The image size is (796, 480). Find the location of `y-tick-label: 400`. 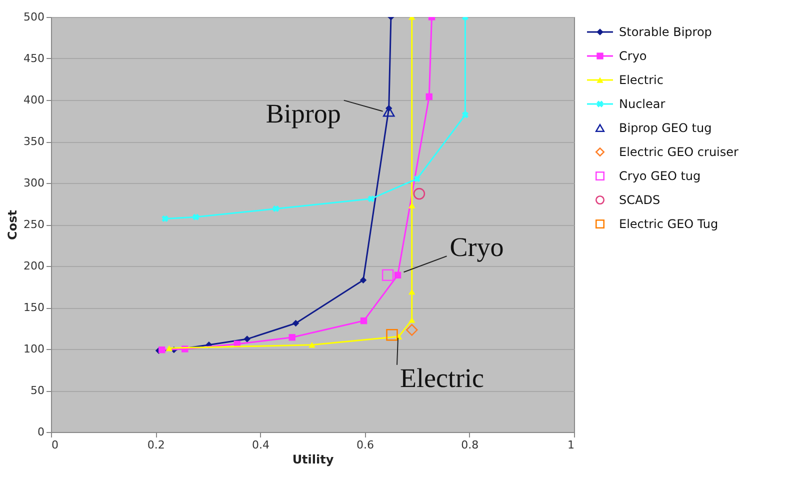

y-tick-label: 400 is located at coordinates (34, 100).